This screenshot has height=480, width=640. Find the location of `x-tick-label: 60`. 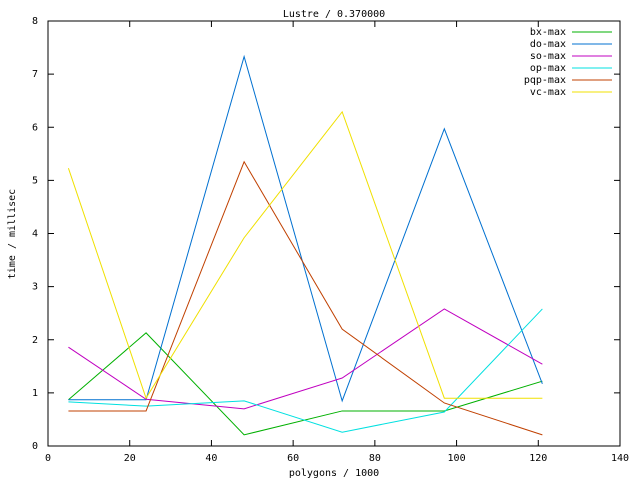

x-tick-label: 60 is located at coordinates (293, 458).